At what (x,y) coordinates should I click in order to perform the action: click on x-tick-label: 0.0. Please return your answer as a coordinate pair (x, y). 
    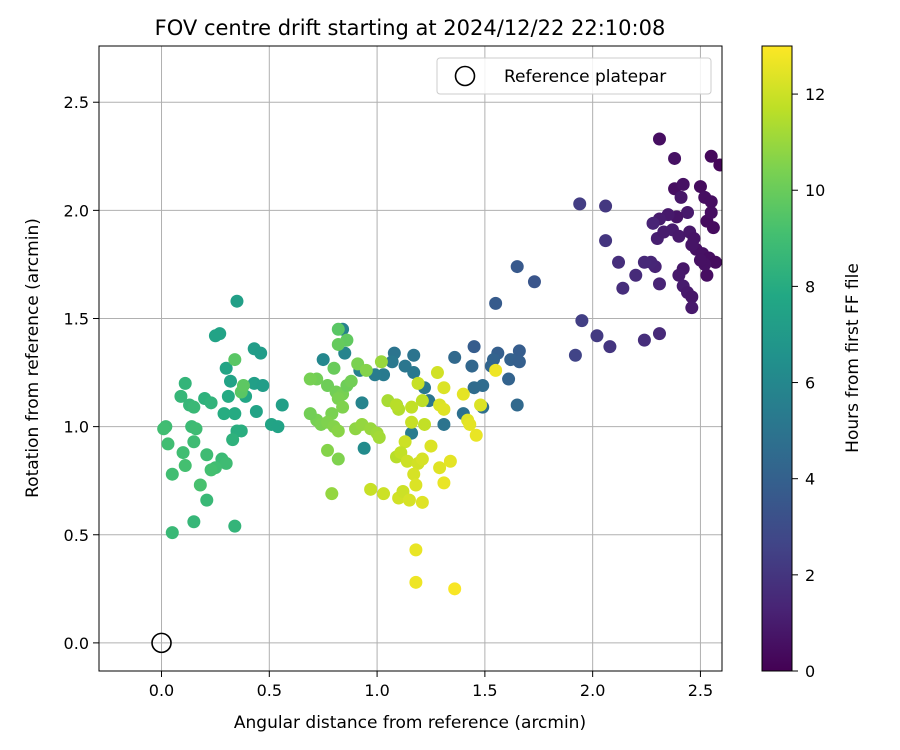
    Looking at the image, I should click on (161, 690).